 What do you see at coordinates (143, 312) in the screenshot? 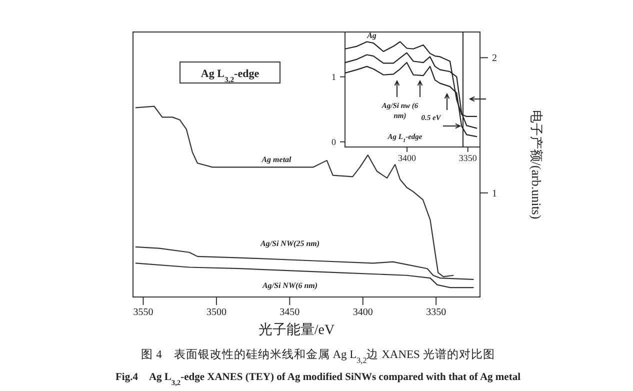
I see `x-tick-label: 3550` at bounding box center [143, 312].